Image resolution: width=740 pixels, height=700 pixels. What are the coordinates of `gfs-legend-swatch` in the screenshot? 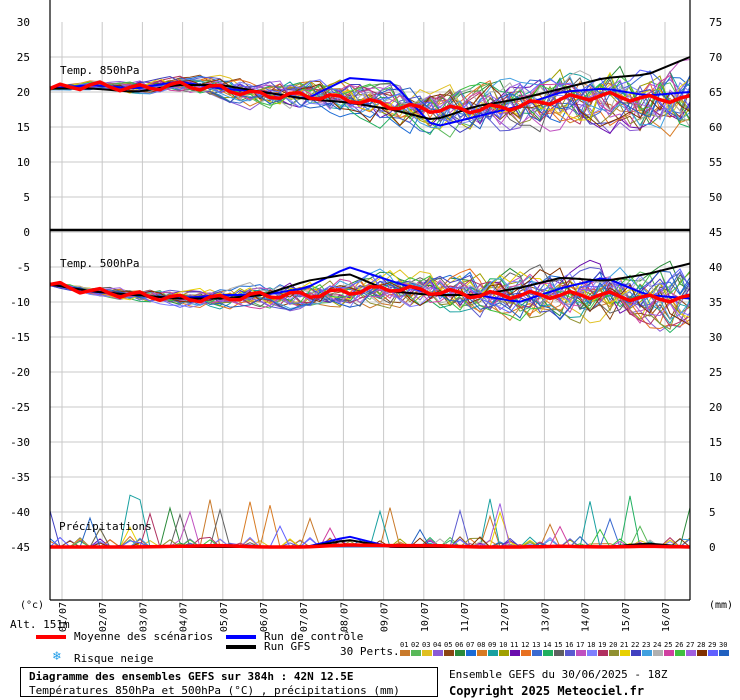 It's located at (241, 647).